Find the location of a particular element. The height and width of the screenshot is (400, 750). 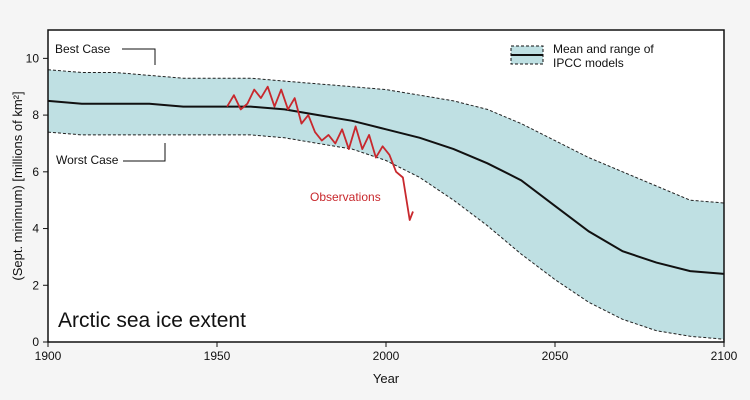

observations-line is located at coordinates (320, 153).